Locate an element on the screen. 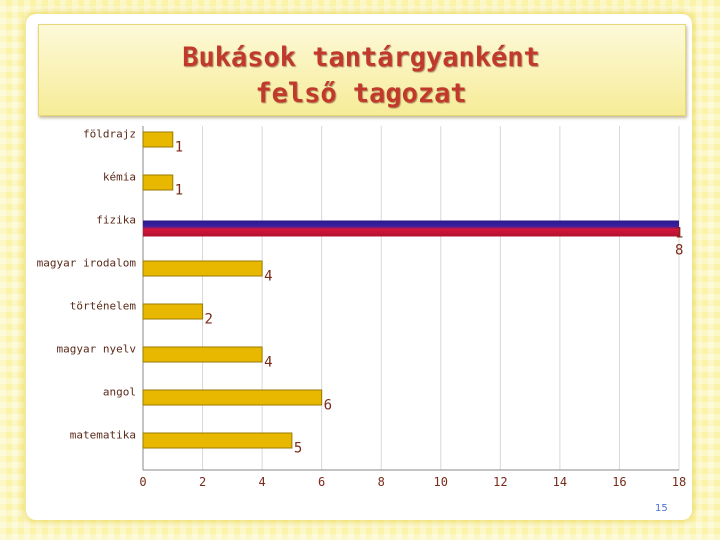 The image size is (720, 540). value-label: 5 is located at coordinates (298, 449).